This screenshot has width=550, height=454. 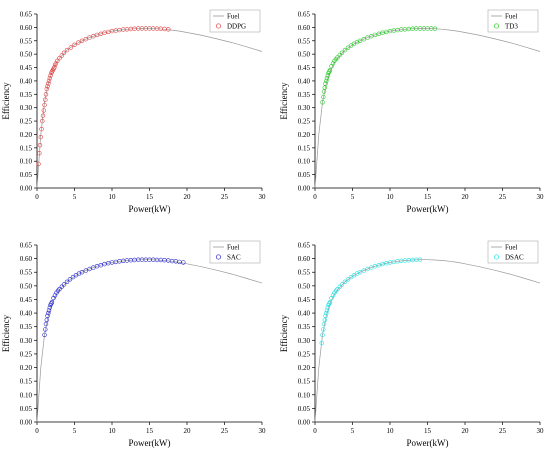 What do you see at coordinates (304, 135) in the screenshot?
I see `y-tick-label: 0.20` at bounding box center [304, 135].